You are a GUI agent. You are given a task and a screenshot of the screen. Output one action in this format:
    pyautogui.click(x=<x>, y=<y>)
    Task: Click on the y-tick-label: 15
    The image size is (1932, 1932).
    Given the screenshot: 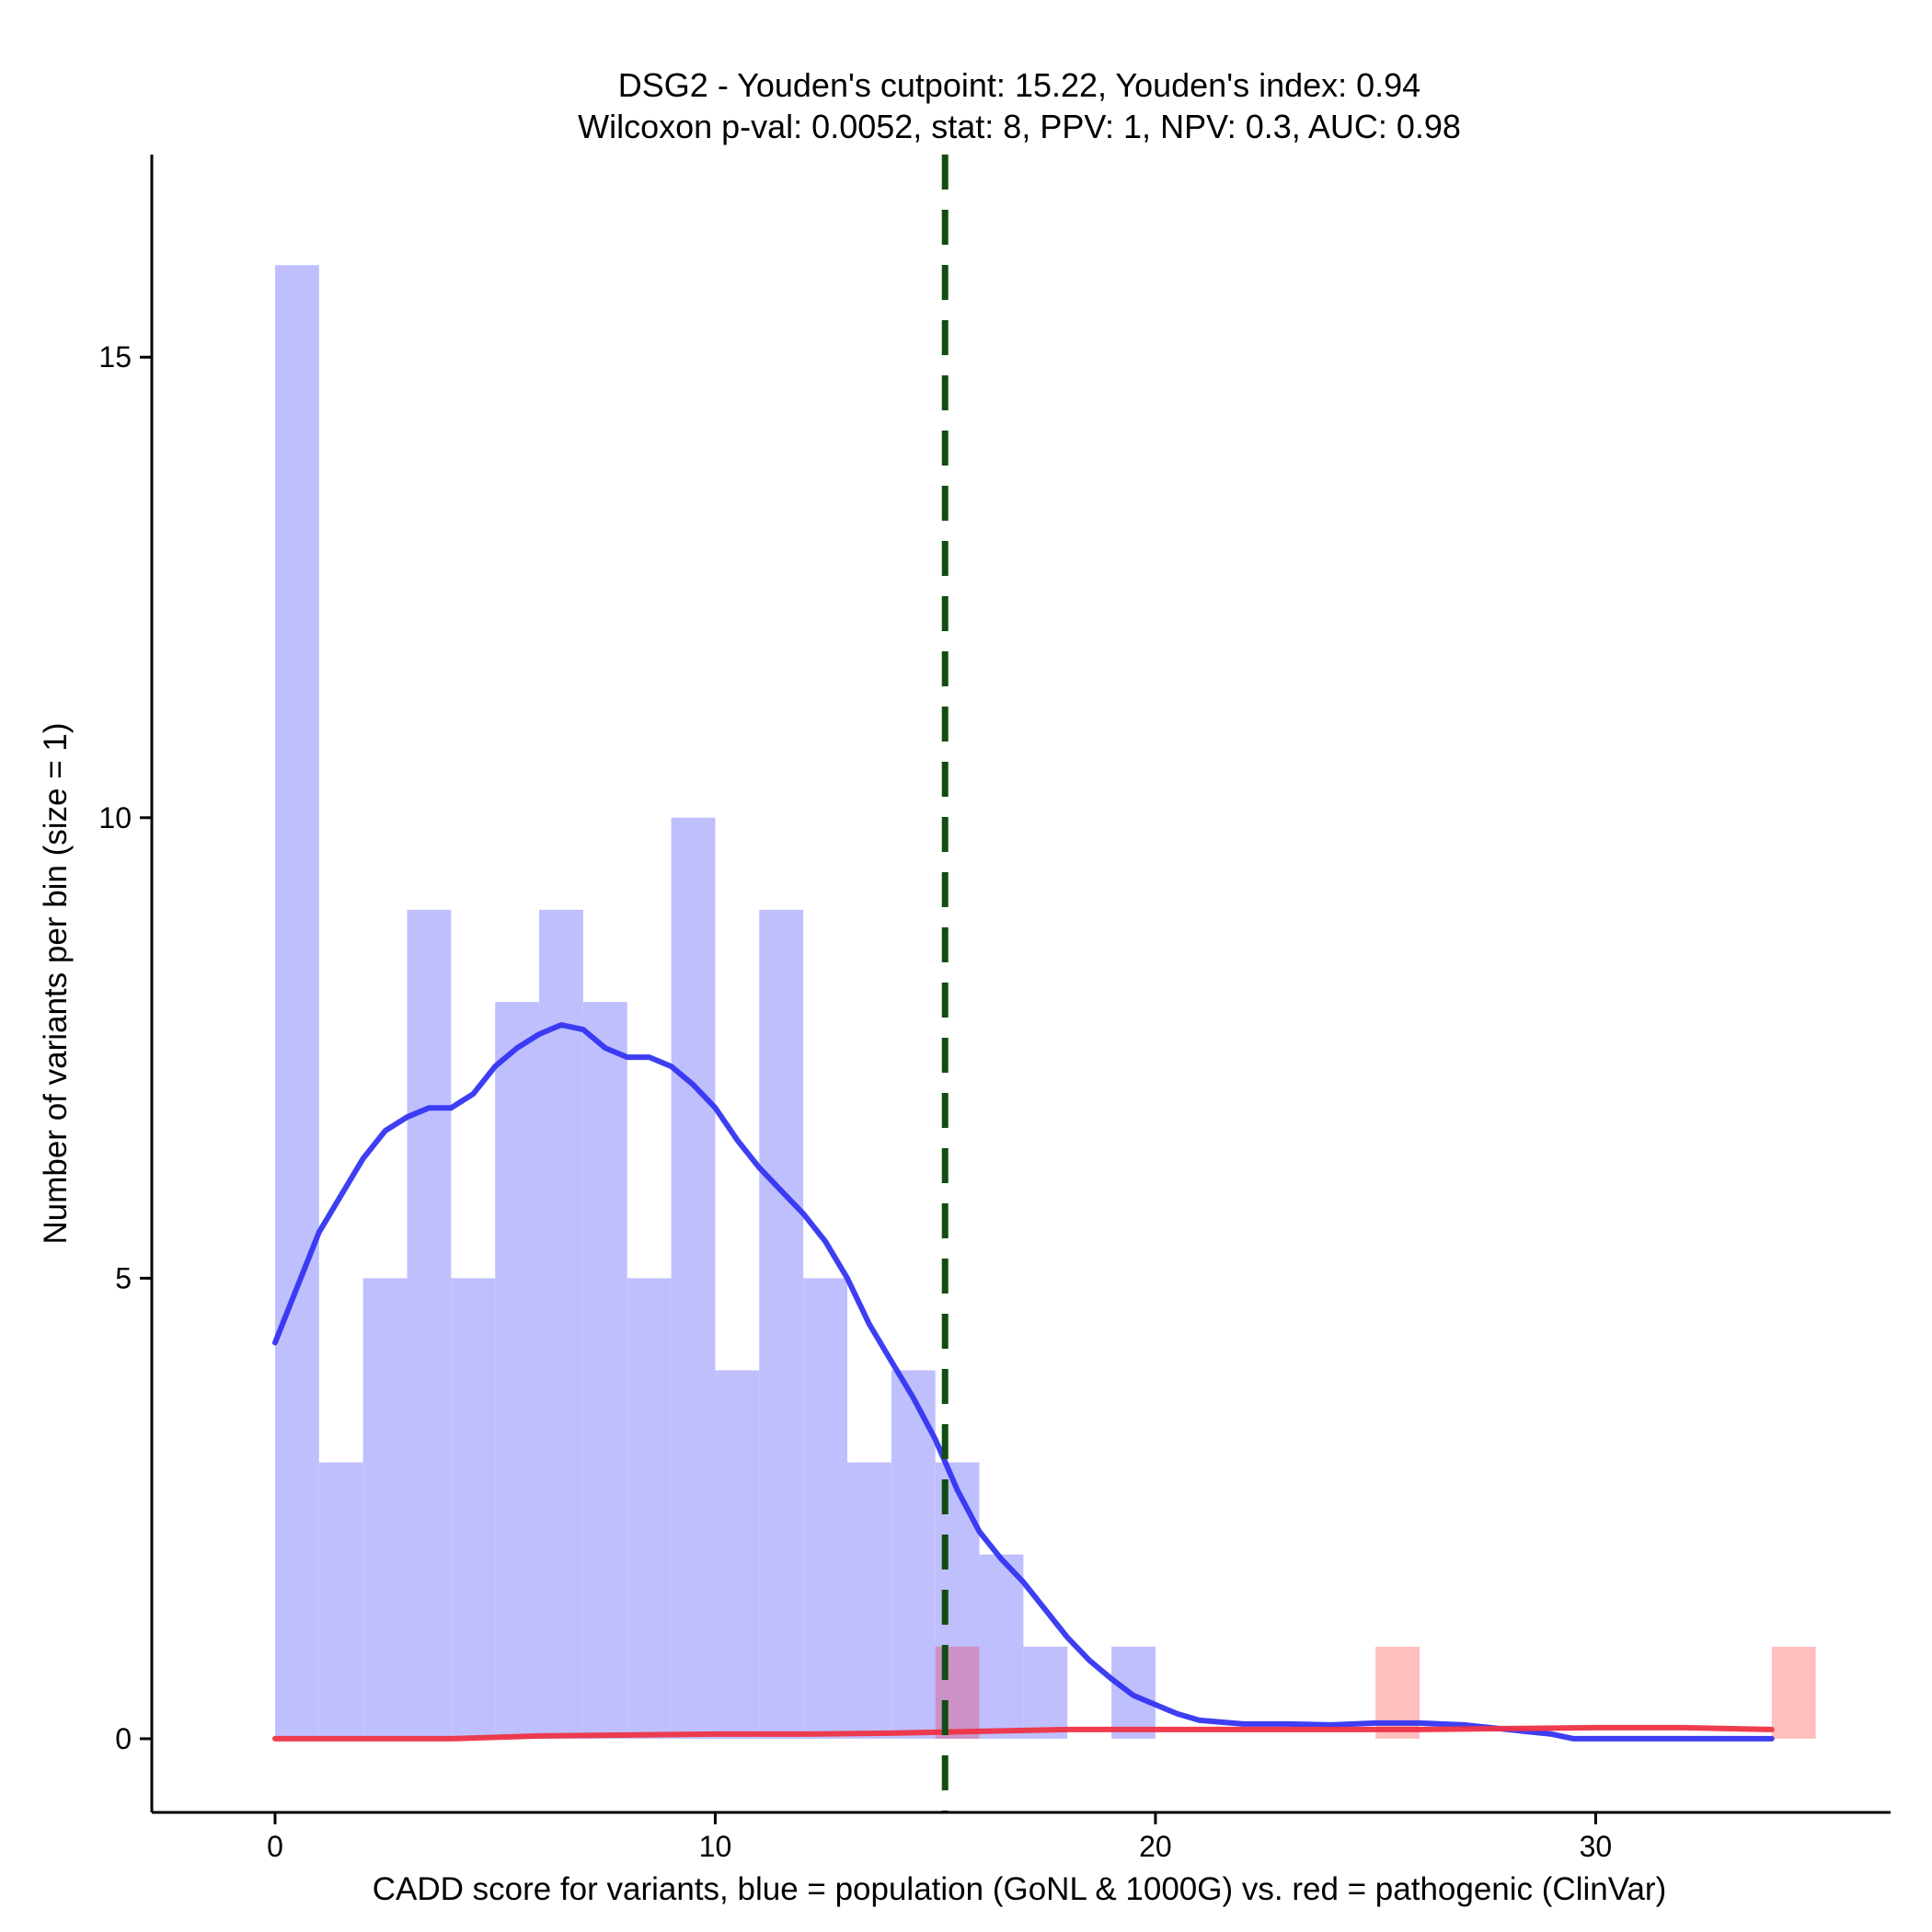 What is the action you would take?
    pyautogui.click(x=115, y=357)
    